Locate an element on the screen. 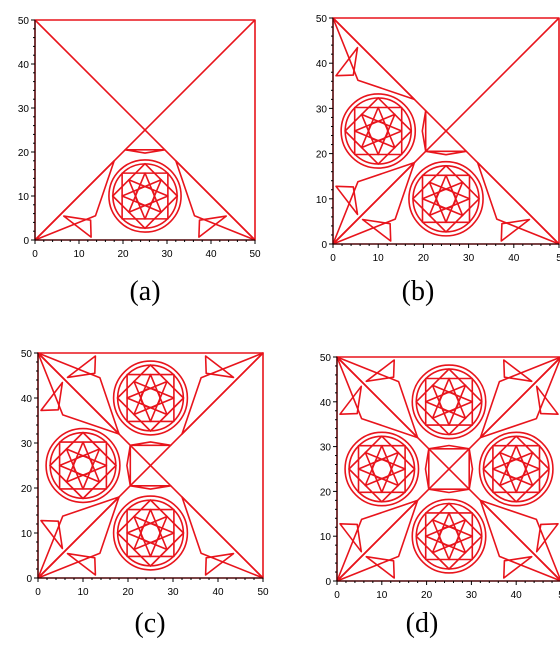 Image resolution: width=560 pixels, height=649 pixels. axes-c is located at coordinates (149, 467).